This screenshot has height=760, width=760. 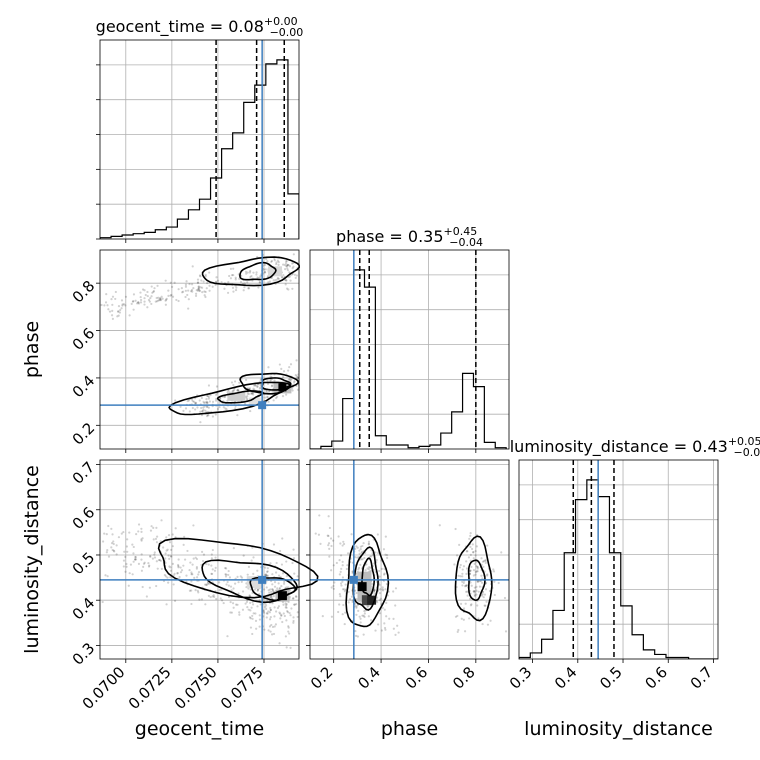 What do you see at coordinates (150, 688) in the screenshot?
I see `x-tick-label-geocent_time: 0.0725` at bounding box center [150, 688].